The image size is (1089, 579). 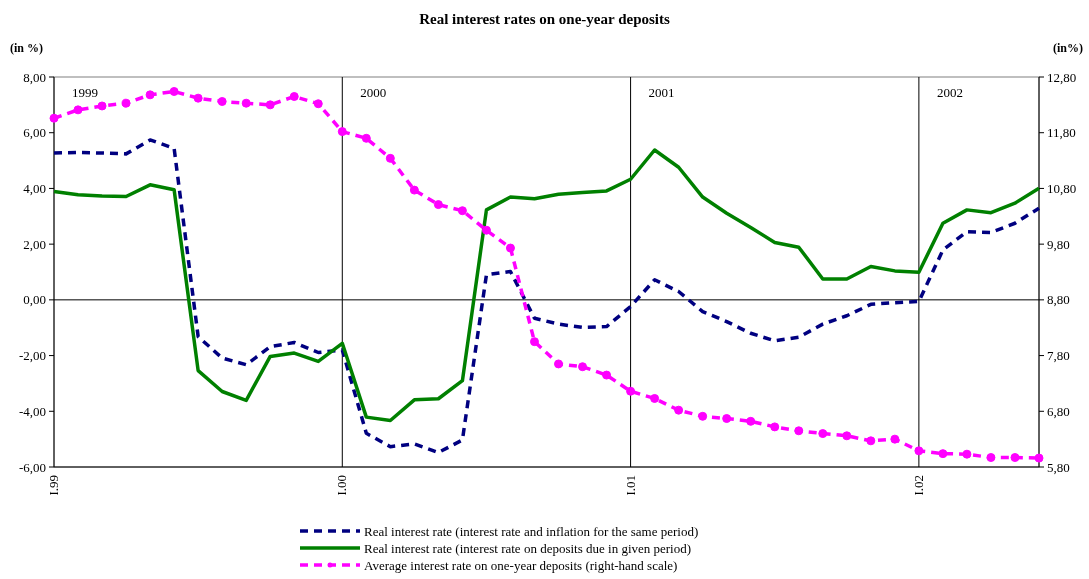 What do you see at coordinates (32, 356) in the screenshot?
I see `y-tick-label: -2,00` at bounding box center [32, 356].